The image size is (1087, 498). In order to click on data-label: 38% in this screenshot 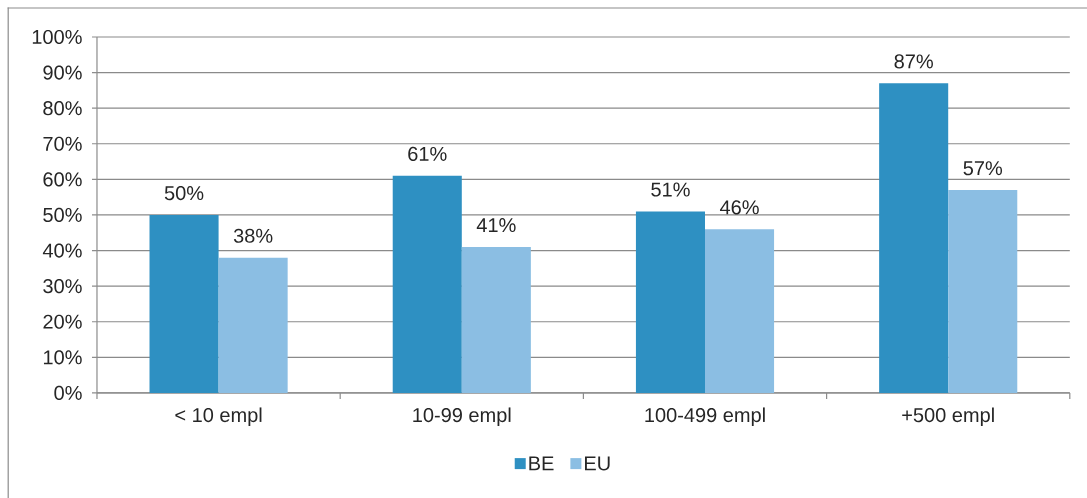, I will do `click(253, 235)`.